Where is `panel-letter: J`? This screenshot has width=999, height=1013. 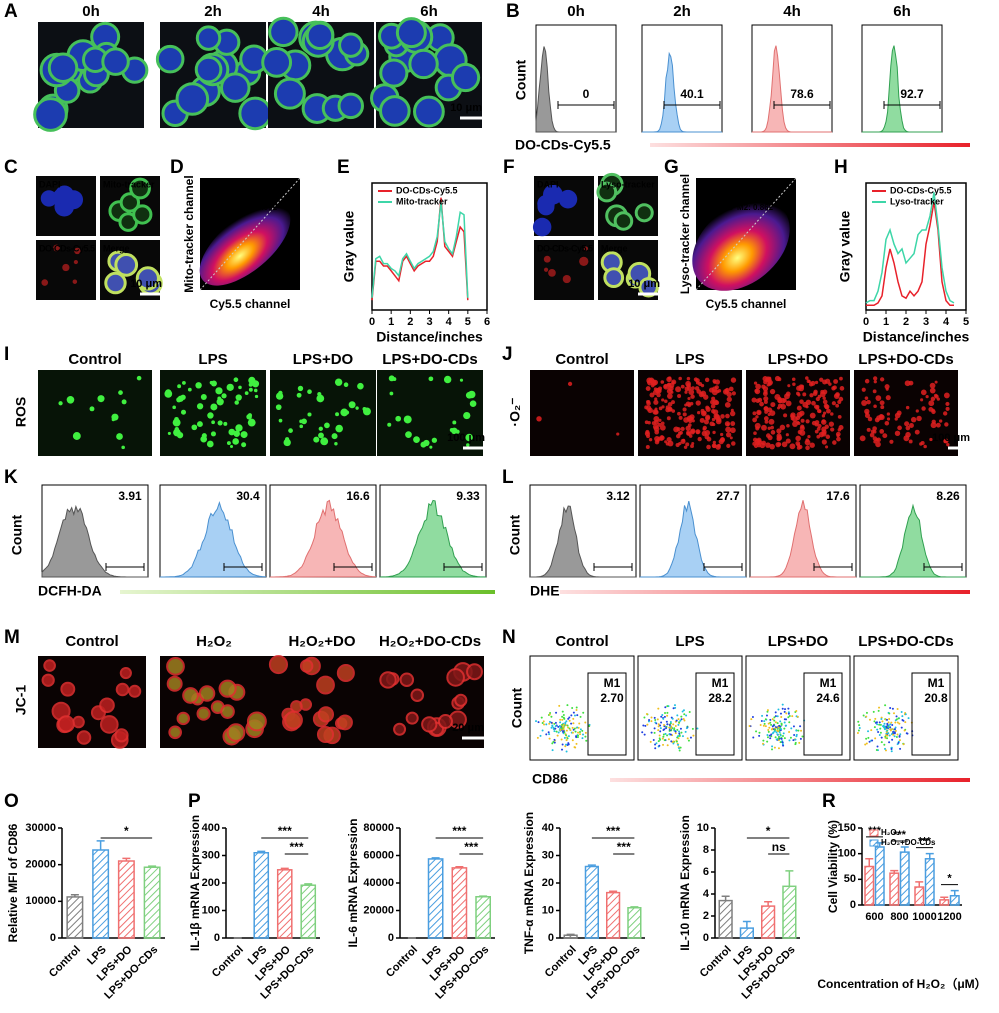
panel-letter: J is located at coordinates (507, 354).